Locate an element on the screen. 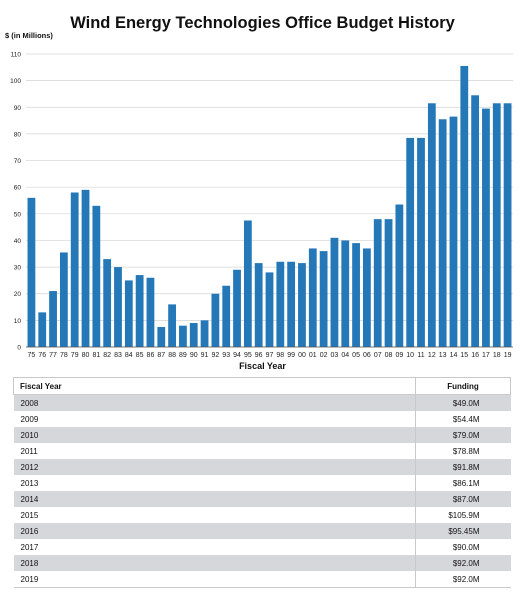  x-tick-label: 91 is located at coordinates (205, 355).